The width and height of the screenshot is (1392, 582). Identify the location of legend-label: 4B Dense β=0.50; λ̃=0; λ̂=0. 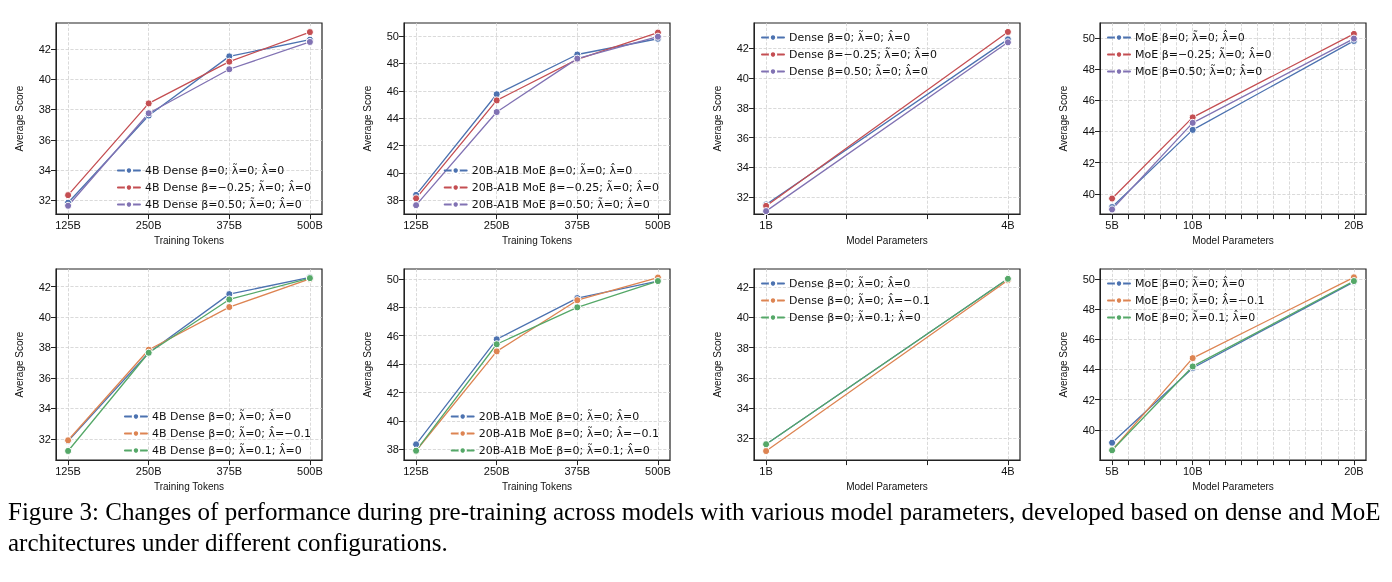
(223, 204).